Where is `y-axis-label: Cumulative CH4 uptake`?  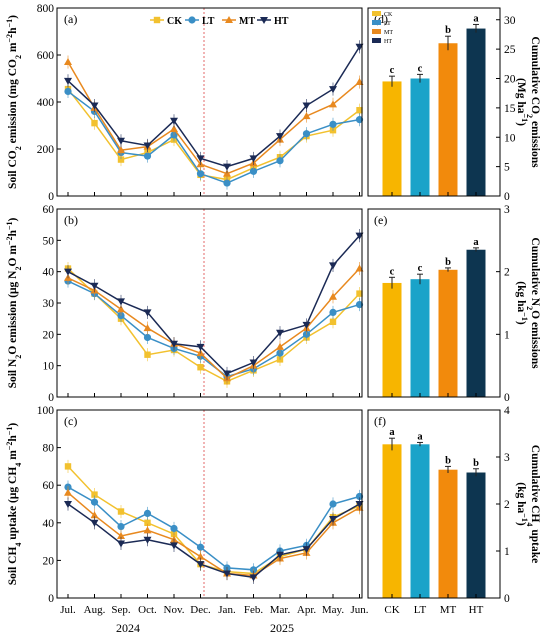 y-axis-label: Cumulative CH4 uptake is located at coordinates (534, 504).